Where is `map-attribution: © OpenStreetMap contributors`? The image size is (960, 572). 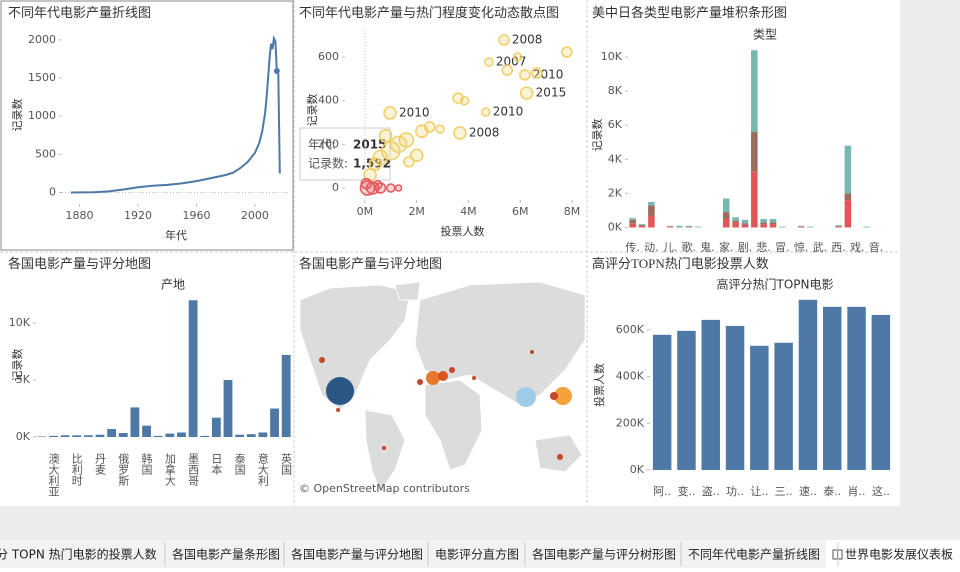 map-attribution: © OpenStreetMap contributors is located at coordinates (384, 488).